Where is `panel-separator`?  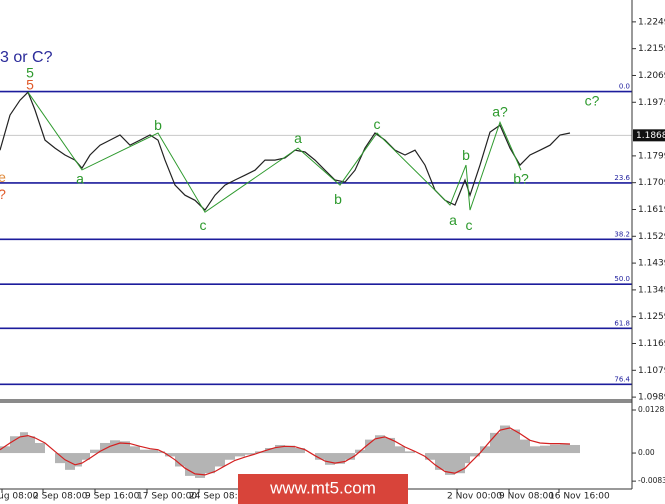 panel-separator is located at coordinates (316, 401).